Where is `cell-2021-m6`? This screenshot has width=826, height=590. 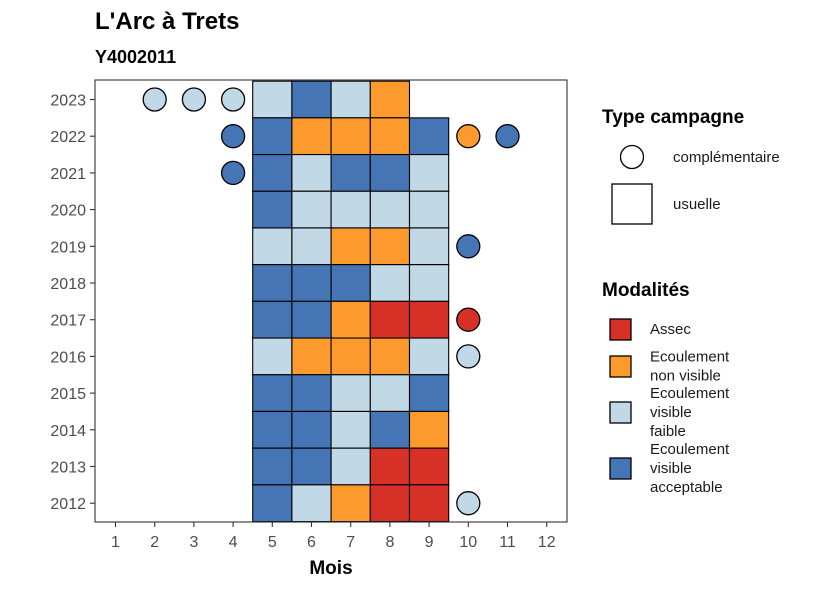
cell-2021-m6 is located at coordinates (311, 173).